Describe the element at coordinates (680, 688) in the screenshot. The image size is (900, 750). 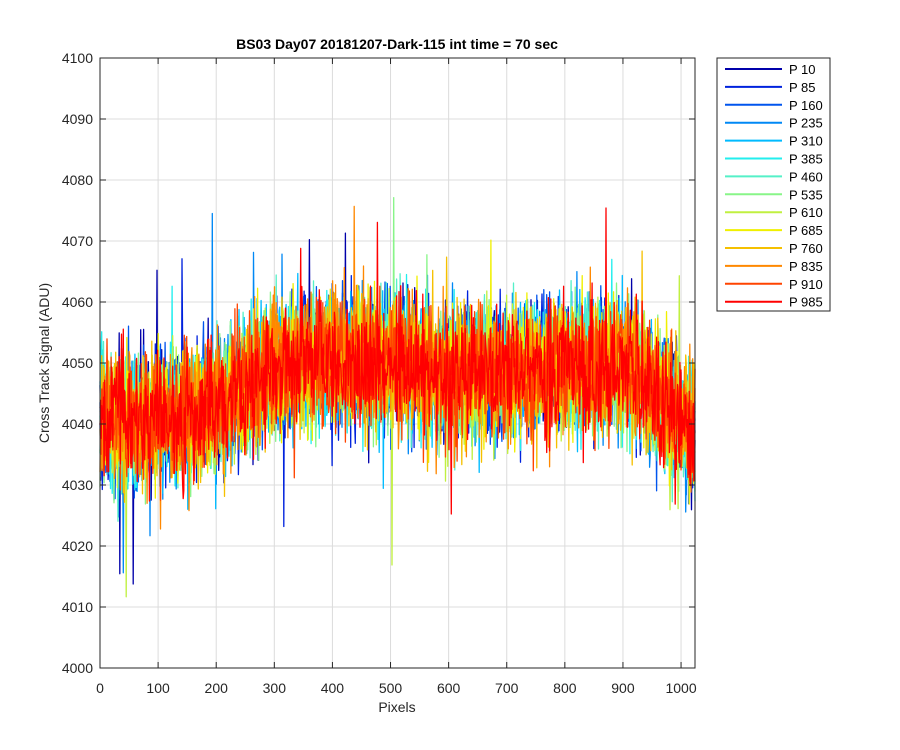
I see `x-tick-label: 1000` at that location.